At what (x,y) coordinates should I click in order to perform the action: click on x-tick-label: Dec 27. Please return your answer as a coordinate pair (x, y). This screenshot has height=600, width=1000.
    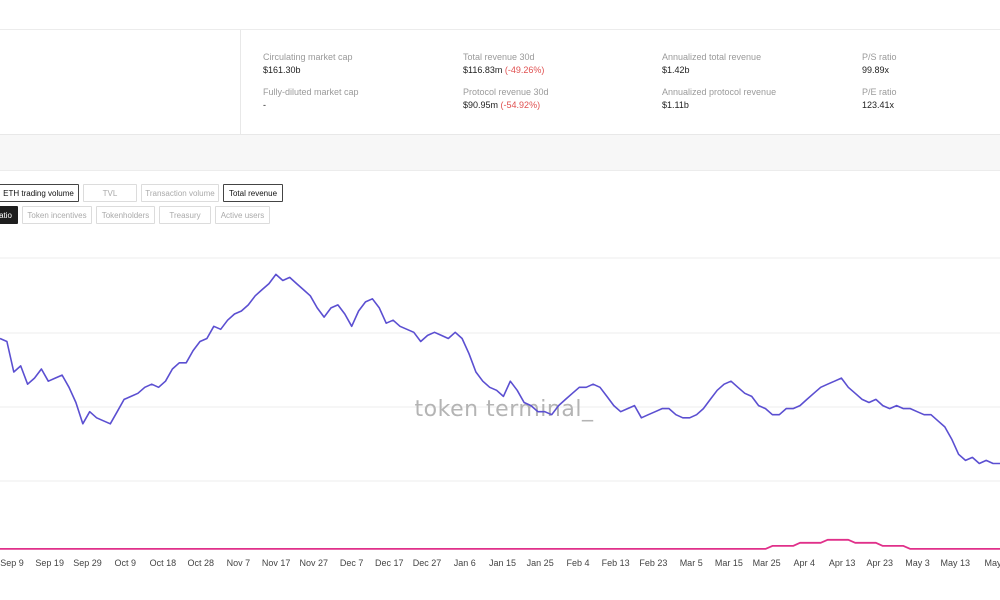
    Looking at the image, I should click on (427, 563).